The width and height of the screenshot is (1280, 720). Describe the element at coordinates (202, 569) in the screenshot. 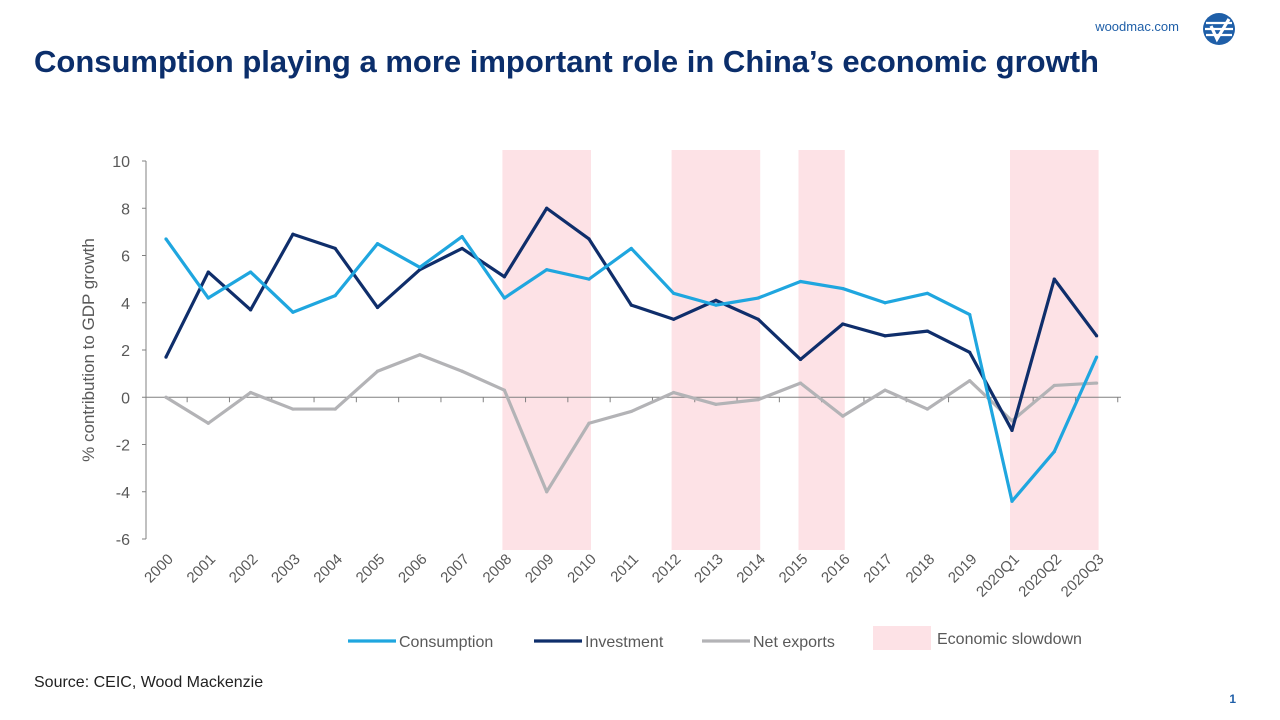

I see `x-tick-label: 2001` at that location.